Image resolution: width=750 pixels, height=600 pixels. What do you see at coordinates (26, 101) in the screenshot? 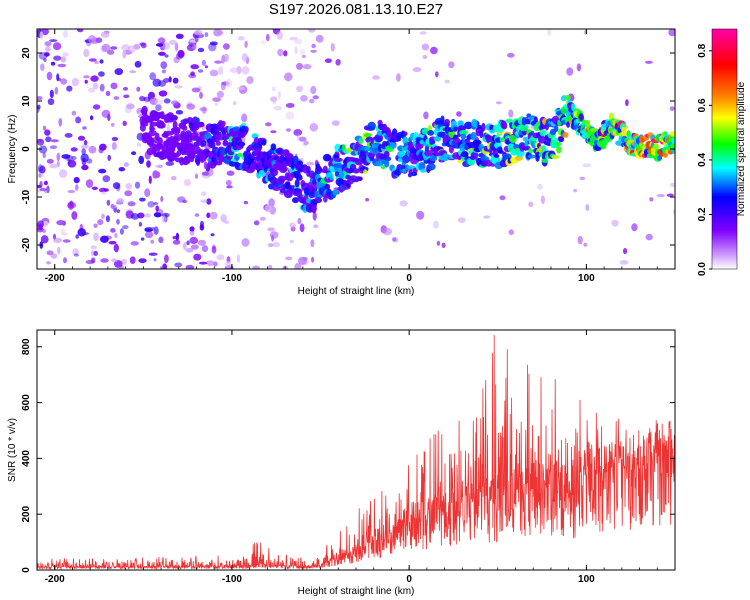
I see `y-tick-label: 10` at bounding box center [26, 101].